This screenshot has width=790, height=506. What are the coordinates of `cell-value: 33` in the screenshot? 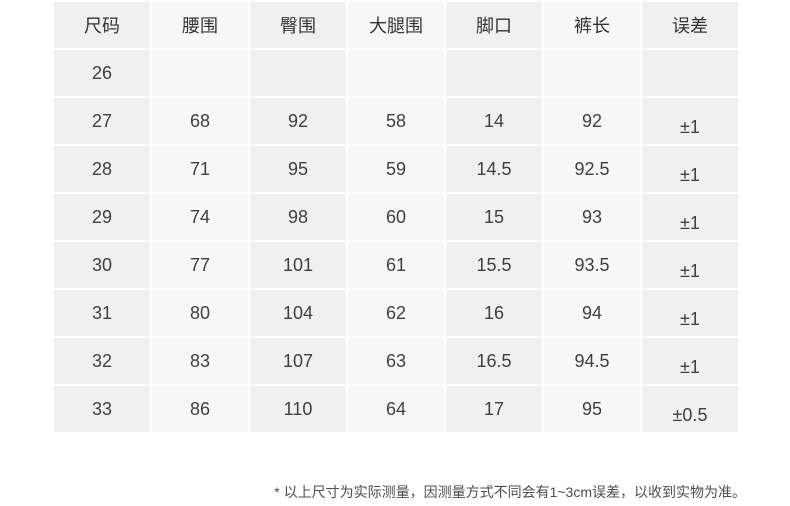 It's located at (102, 408).